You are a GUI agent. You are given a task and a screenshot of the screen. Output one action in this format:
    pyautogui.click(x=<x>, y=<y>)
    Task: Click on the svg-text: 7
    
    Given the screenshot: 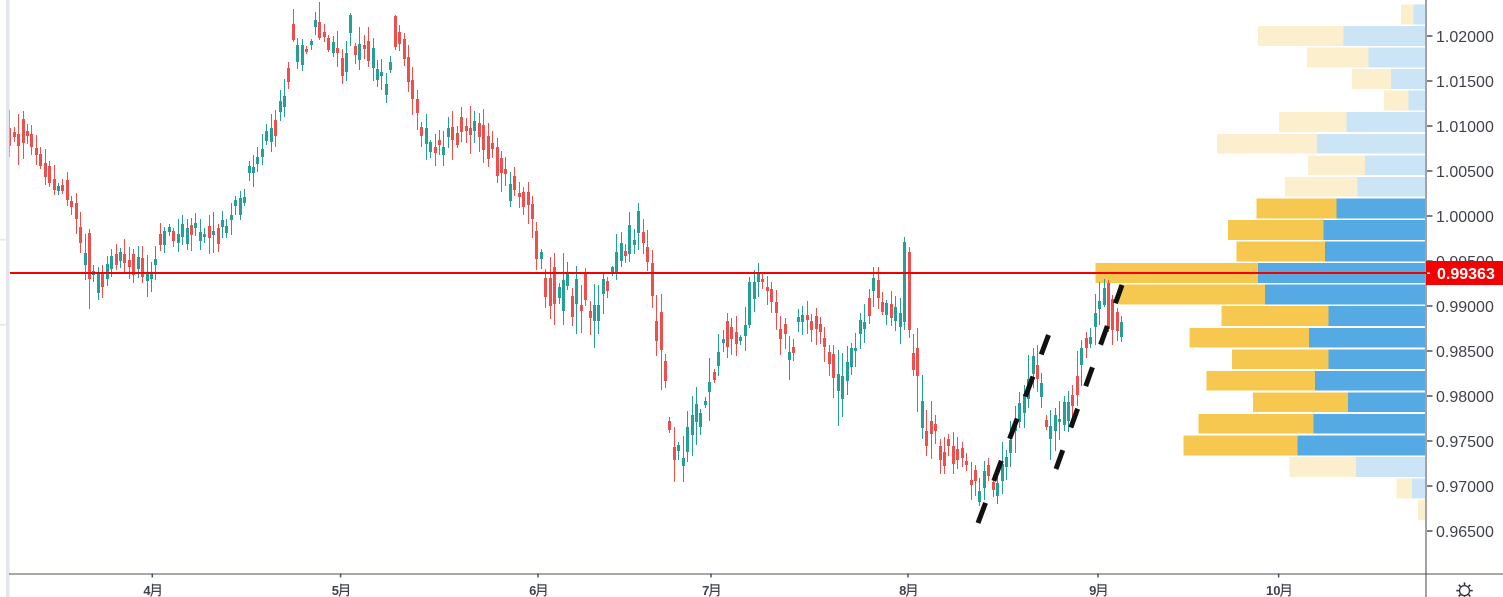 What is the action you would take?
    pyautogui.click(x=705, y=590)
    